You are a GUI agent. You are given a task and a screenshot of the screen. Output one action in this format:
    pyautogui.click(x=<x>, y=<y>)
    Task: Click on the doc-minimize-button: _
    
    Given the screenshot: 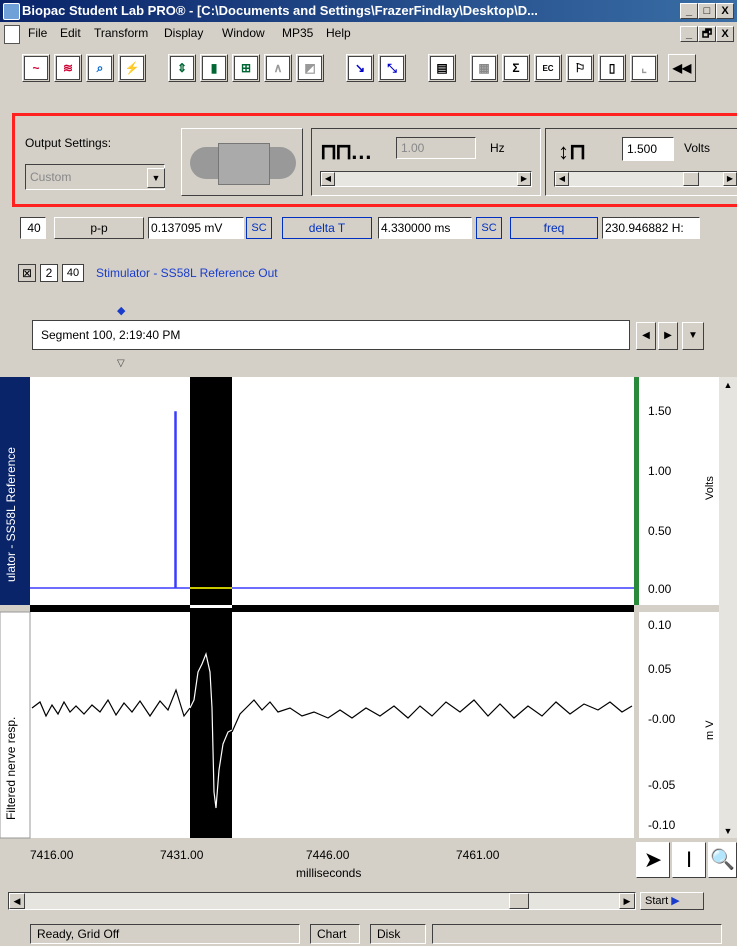 What is the action you would take?
    pyautogui.click(x=689, y=34)
    